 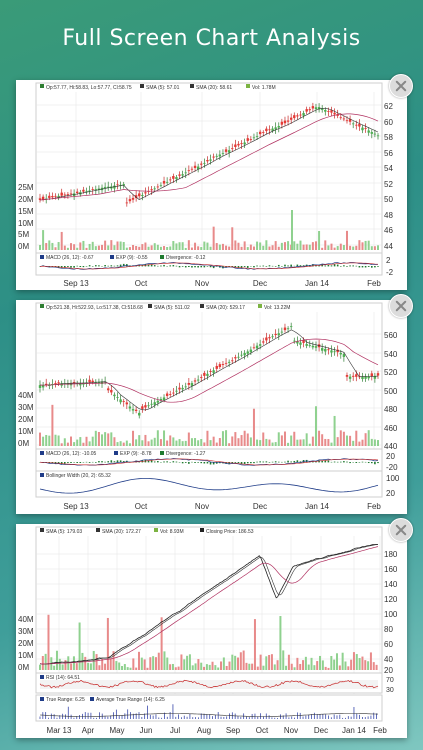 I want to click on price-tick: 500, so click(x=391, y=391).